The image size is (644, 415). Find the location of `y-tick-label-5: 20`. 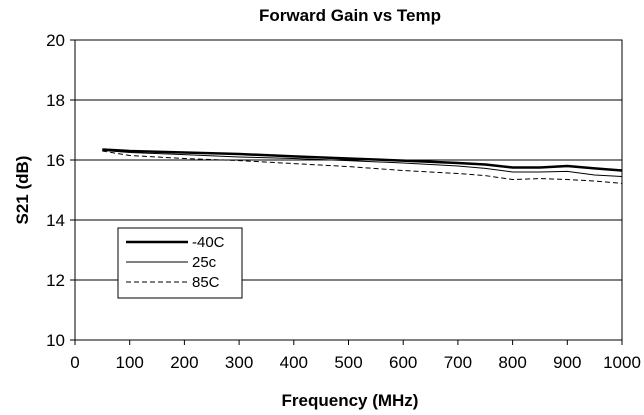

y-tick-label-5: 20 is located at coordinates (55, 40).